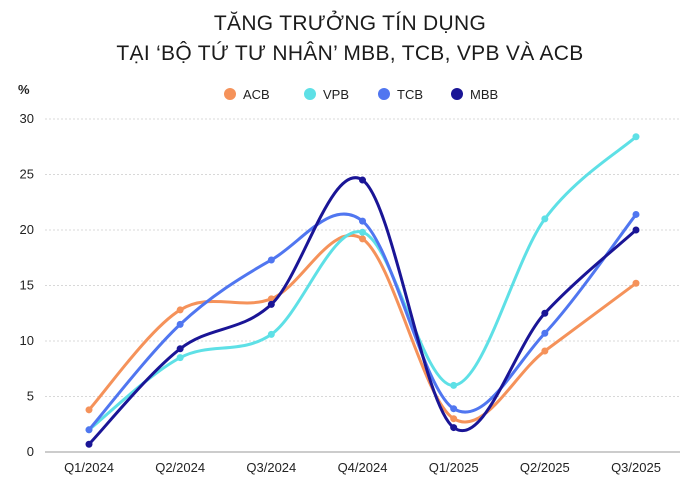  What do you see at coordinates (545, 467) in the screenshot?
I see `x-tick-label: Q2/2025` at bounding box center [545, 467].